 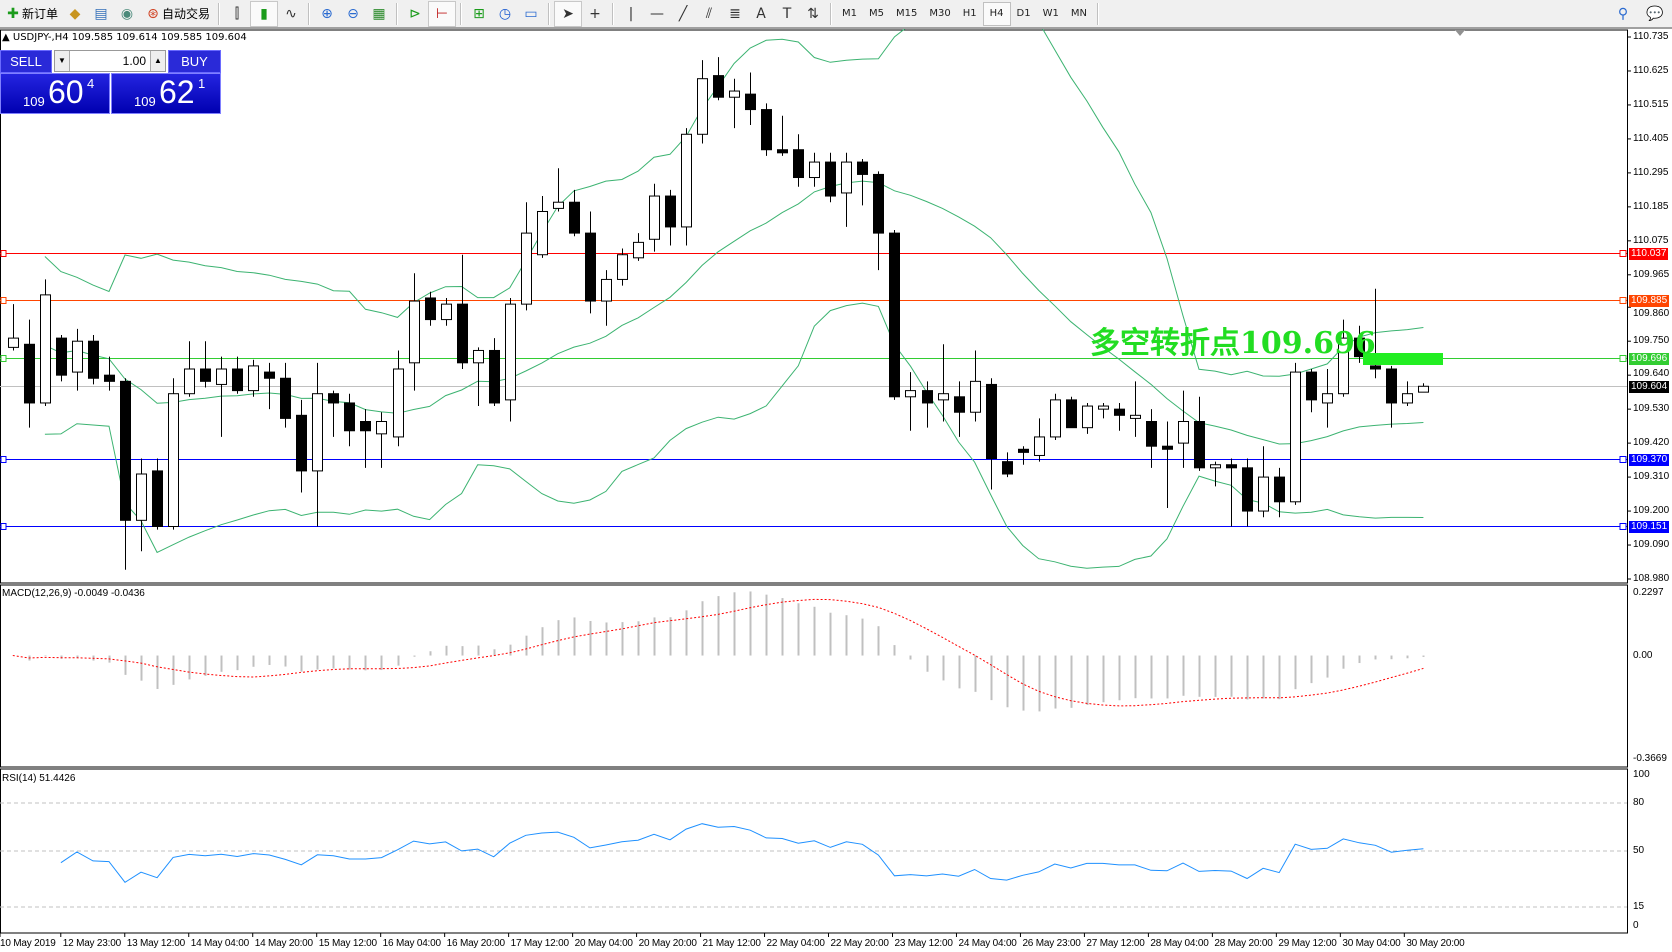 I want to click on timeframe-m15: M15, so click(x=907, y=13).